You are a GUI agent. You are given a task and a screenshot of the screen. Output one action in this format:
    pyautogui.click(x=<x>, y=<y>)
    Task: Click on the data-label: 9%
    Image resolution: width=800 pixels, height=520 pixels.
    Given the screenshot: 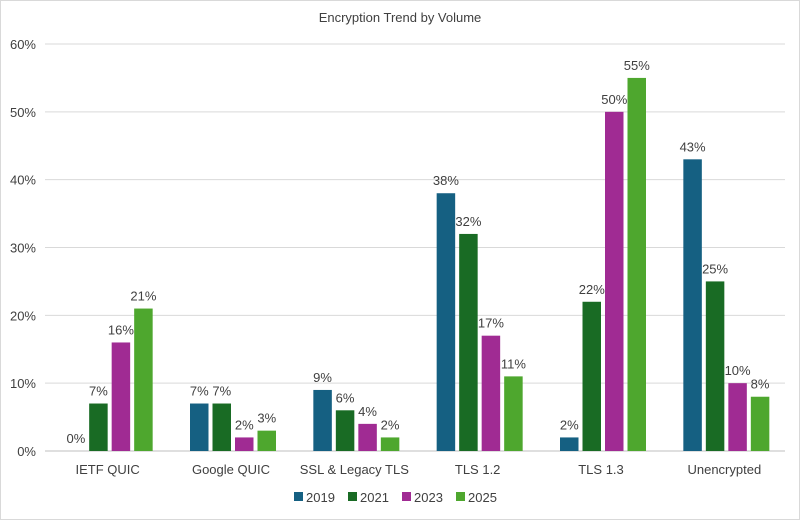 What is the action you would take?
    pyautogui.click(x=322, y=377)
    